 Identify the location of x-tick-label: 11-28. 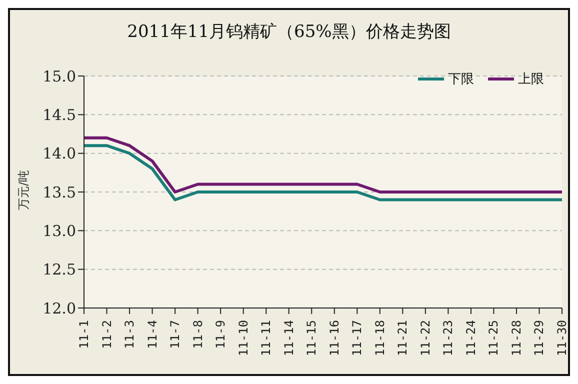
(516, 338).